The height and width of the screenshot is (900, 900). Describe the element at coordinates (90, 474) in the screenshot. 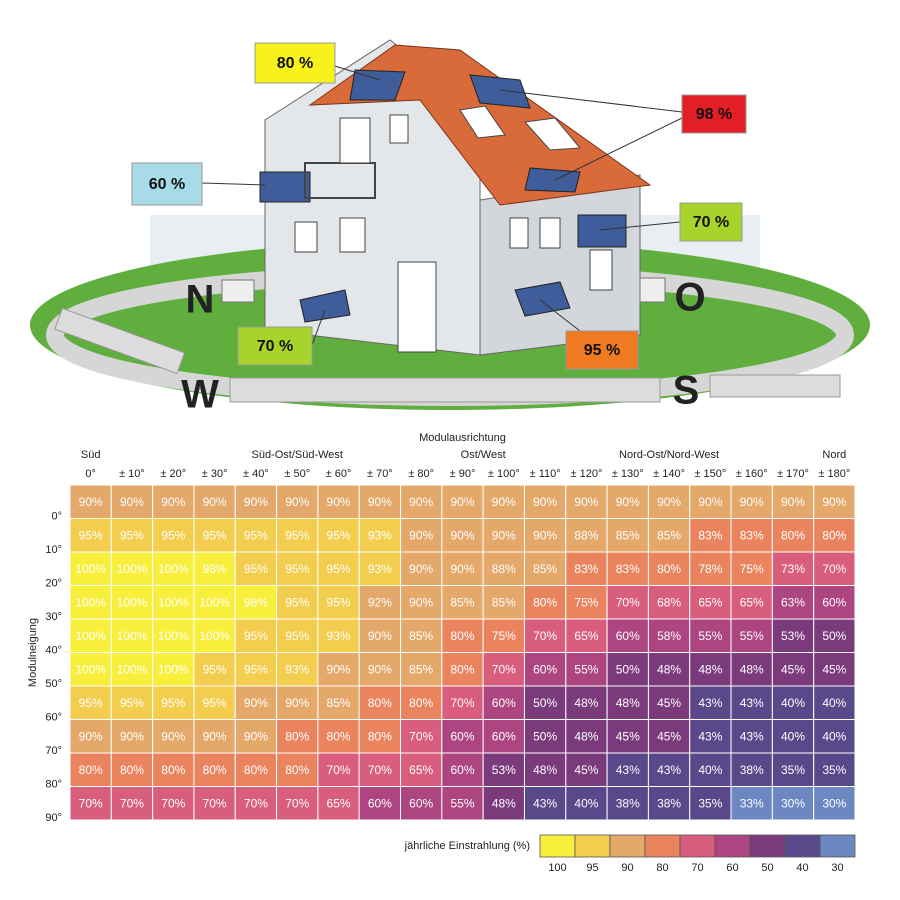

I see `column-header: 0°` at that location.